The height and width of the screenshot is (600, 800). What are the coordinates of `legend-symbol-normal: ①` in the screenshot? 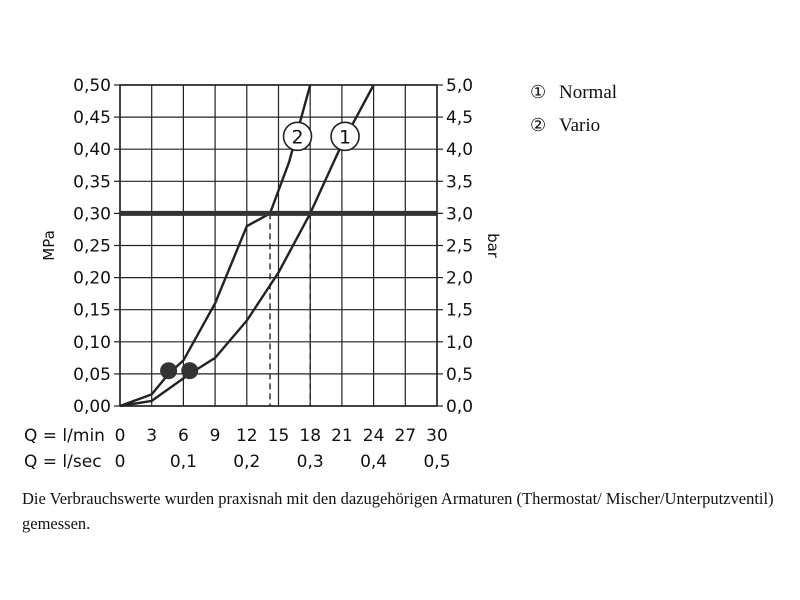 It's located at (538, 92).